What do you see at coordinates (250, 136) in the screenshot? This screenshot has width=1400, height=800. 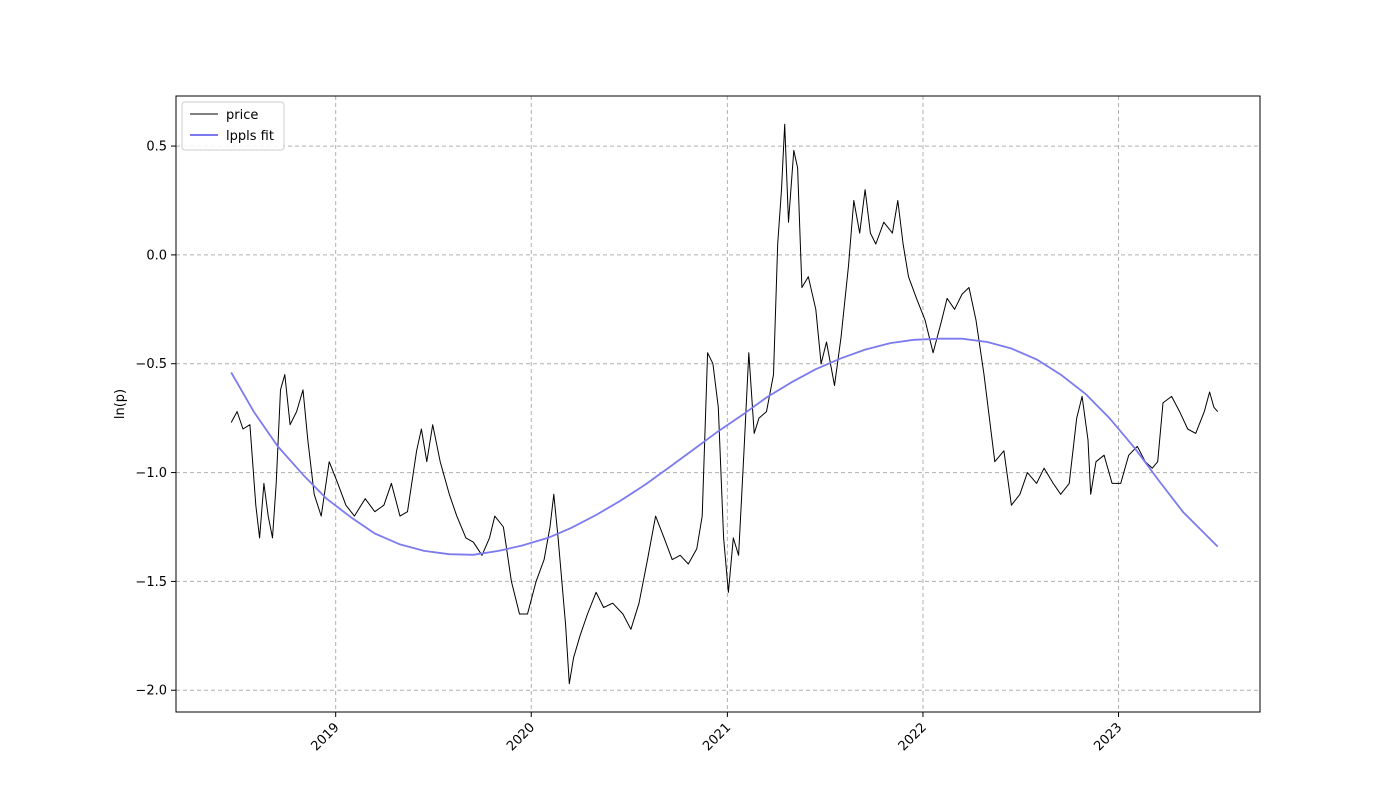 I see `legend-label-lppls-fit: lppls fit` at bounding box center [250, 136].